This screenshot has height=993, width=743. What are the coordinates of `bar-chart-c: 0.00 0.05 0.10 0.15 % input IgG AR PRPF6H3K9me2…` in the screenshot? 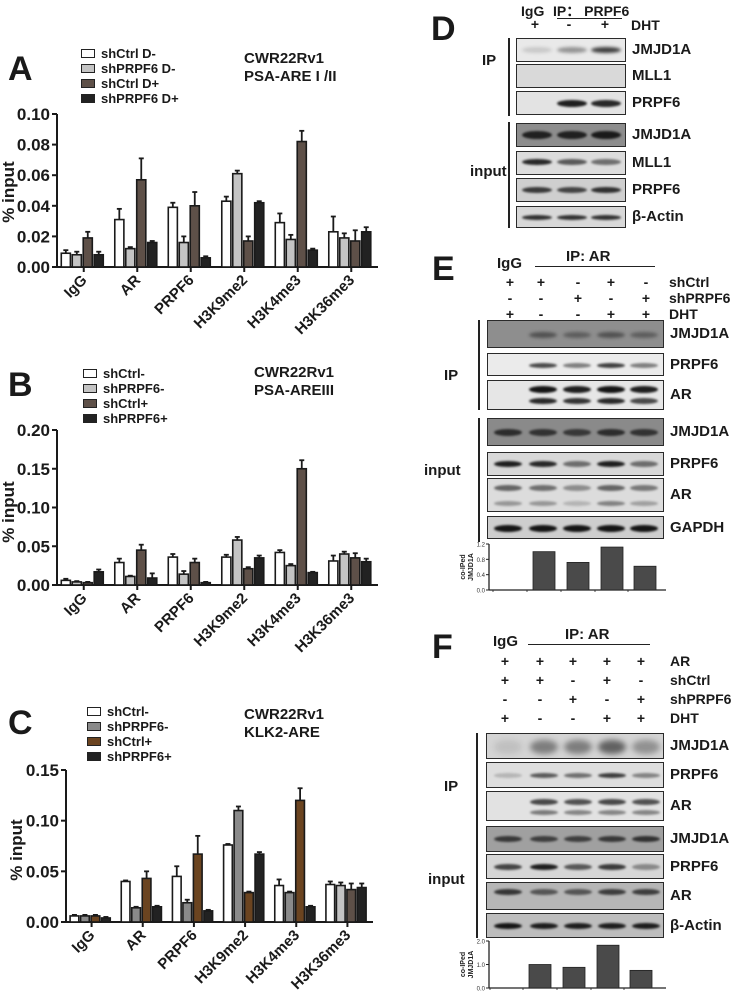 It's located at (190, 877).